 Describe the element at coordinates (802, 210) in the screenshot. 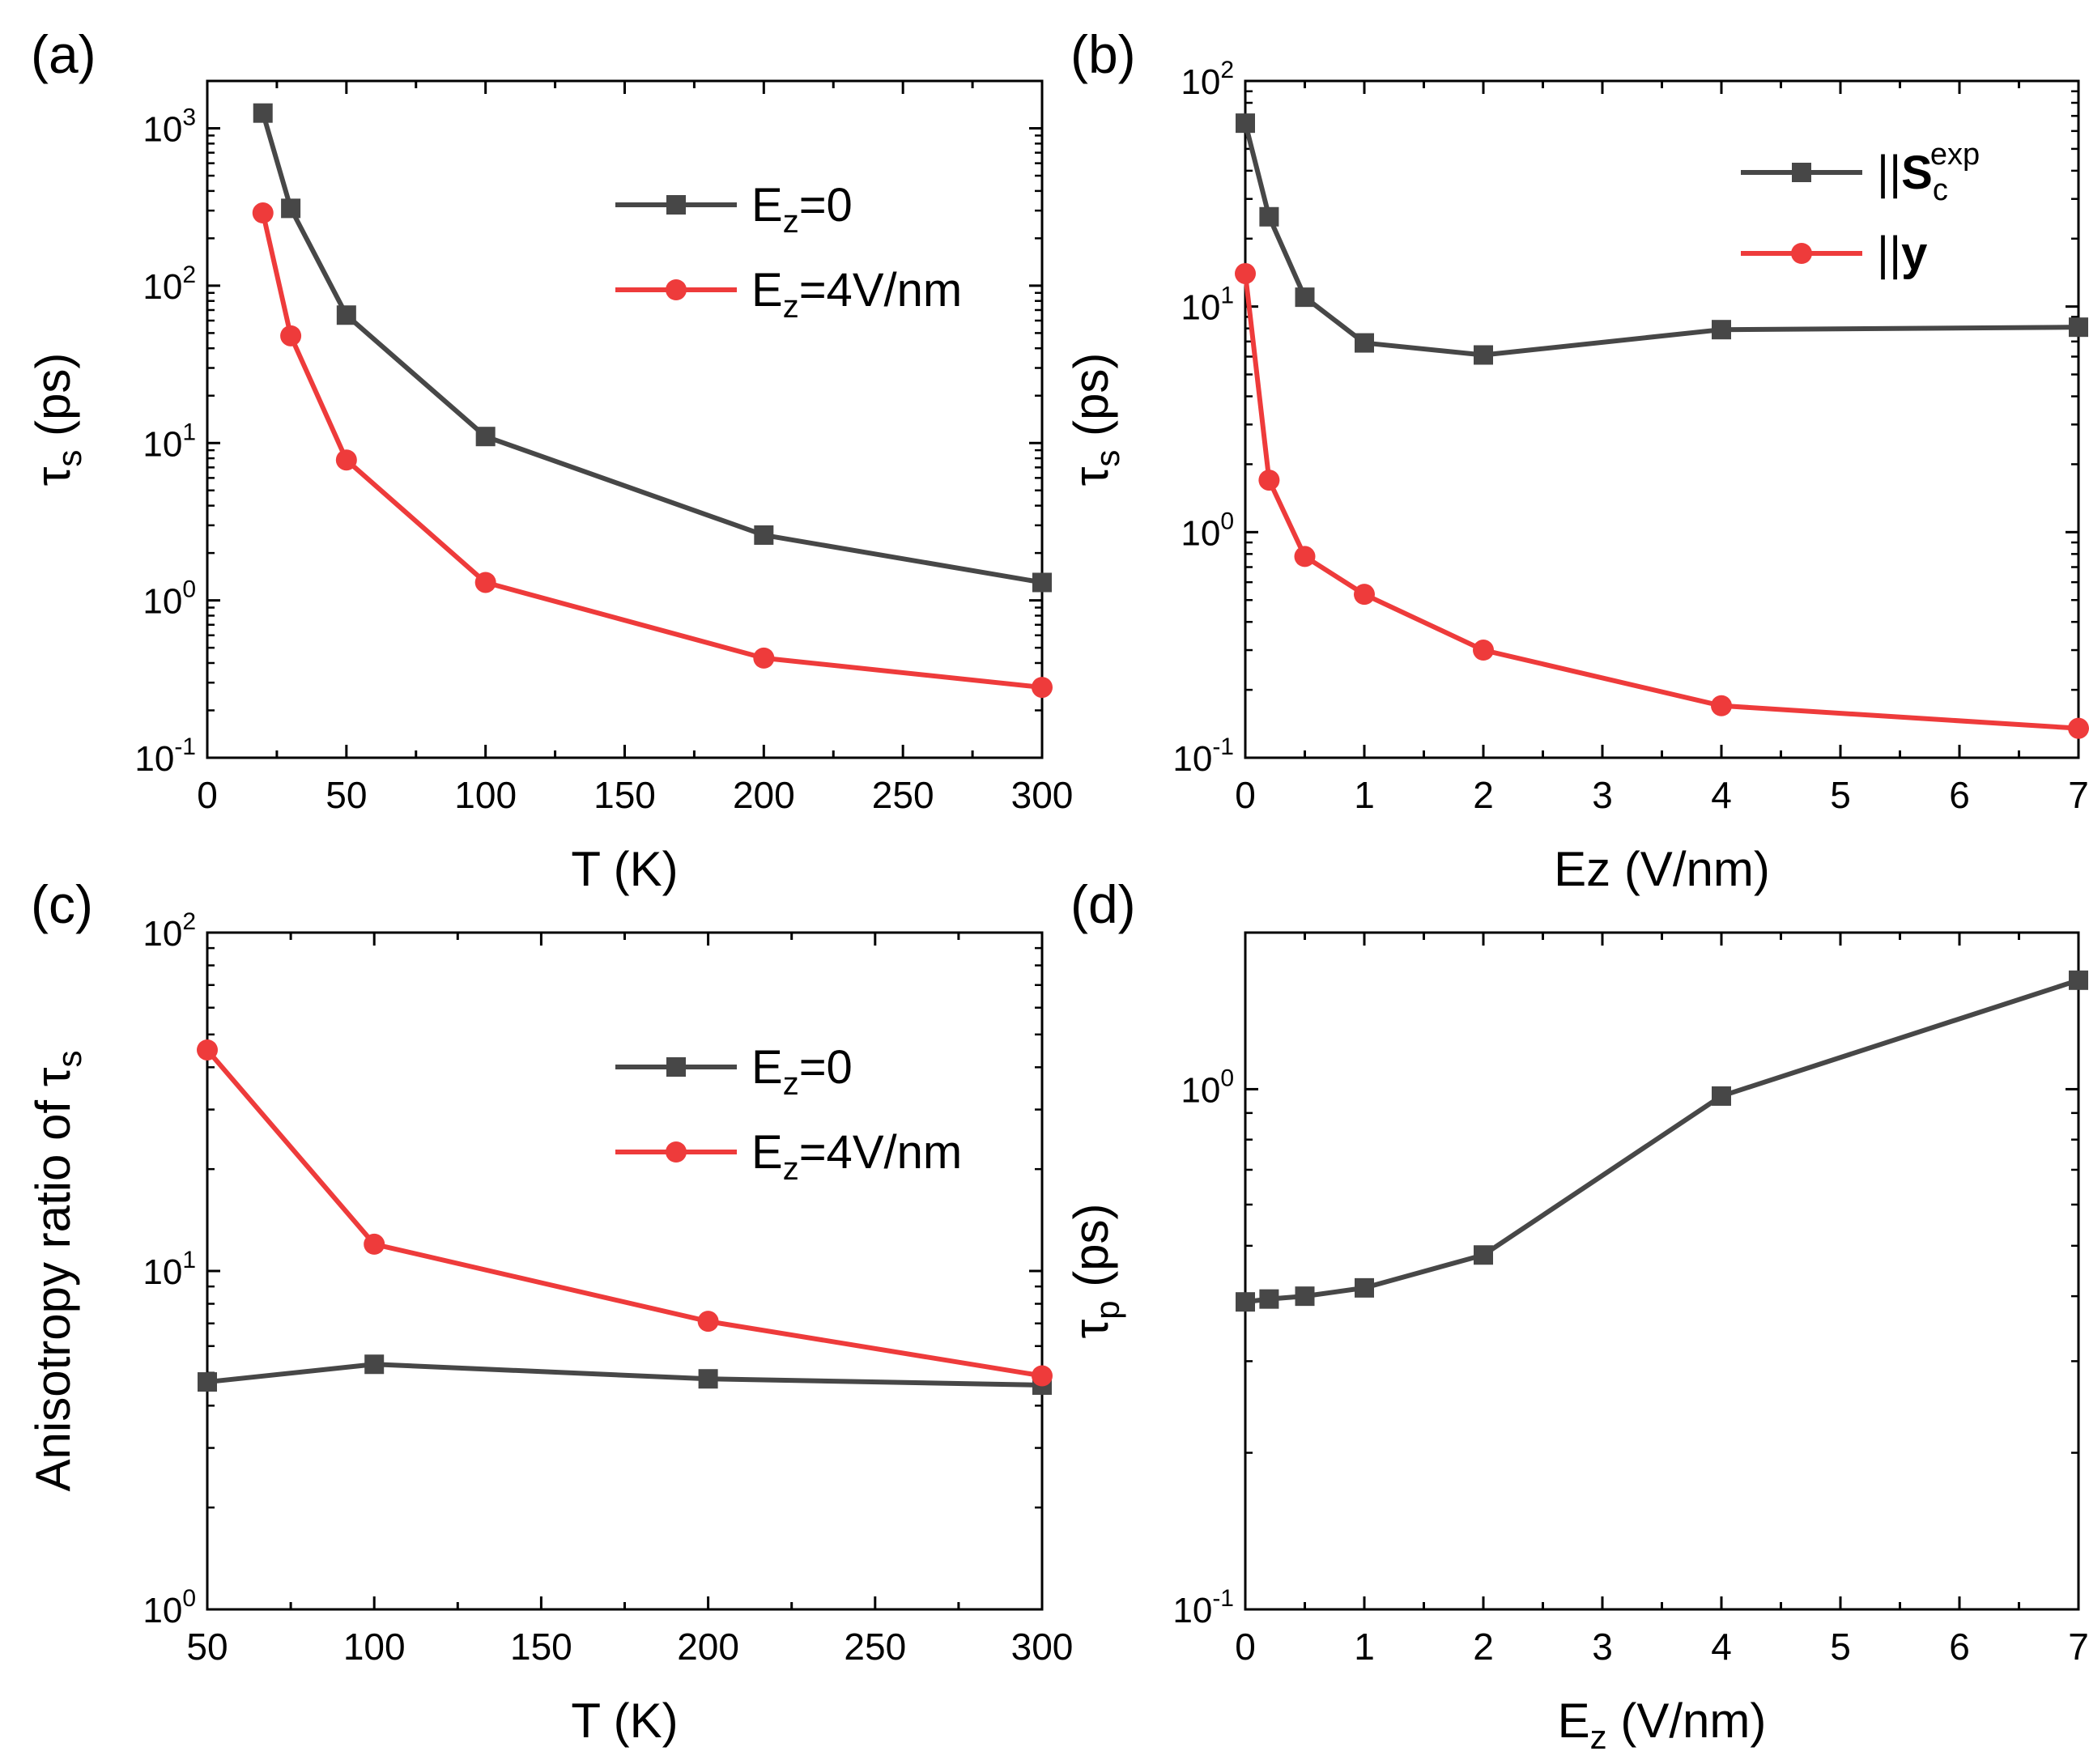

I see `legend-label: Ez=0` at that location.